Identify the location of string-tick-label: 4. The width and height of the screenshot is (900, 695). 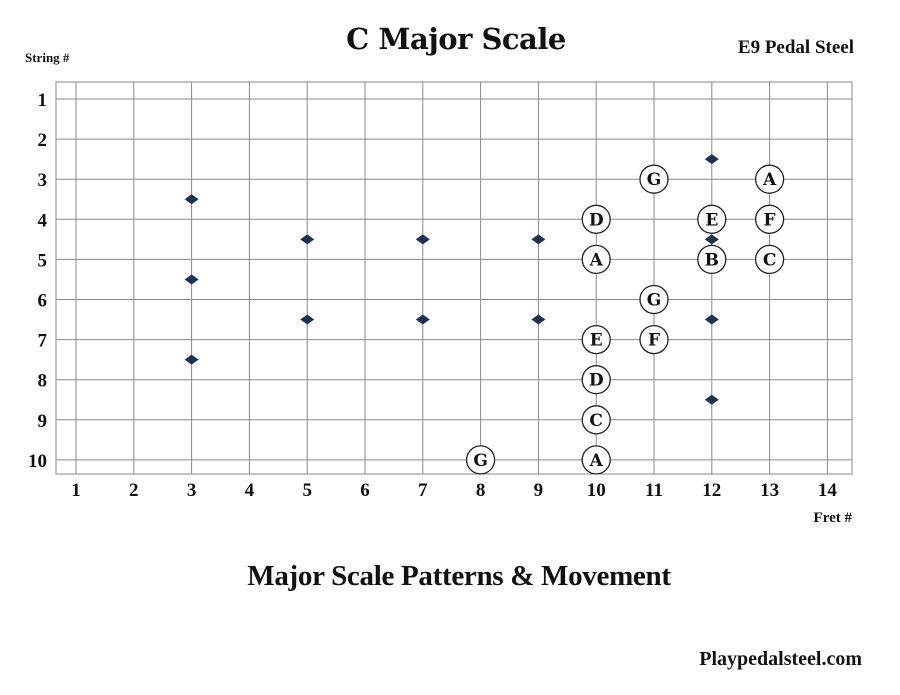
(43, 220).